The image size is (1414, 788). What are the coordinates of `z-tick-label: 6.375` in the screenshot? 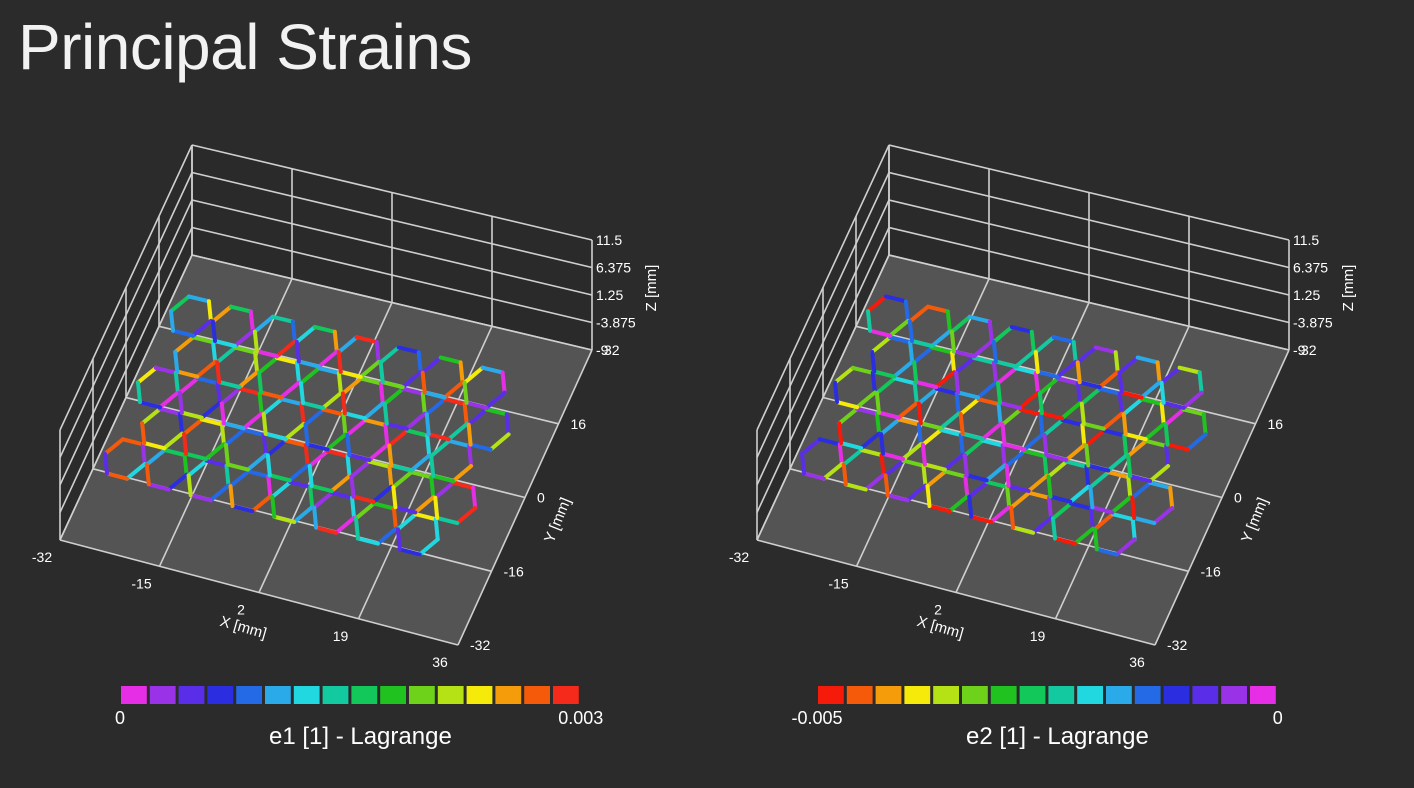 It's located at (1310, 268).